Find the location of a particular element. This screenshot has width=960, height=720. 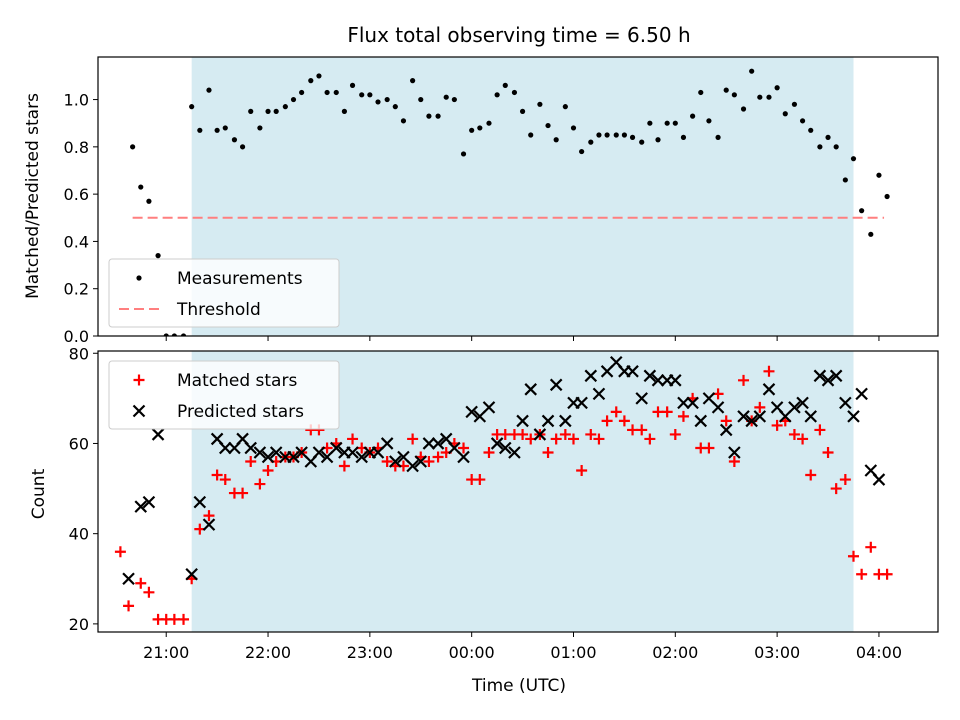

legend-label: Matched stars is located at coordinates (237, 381).